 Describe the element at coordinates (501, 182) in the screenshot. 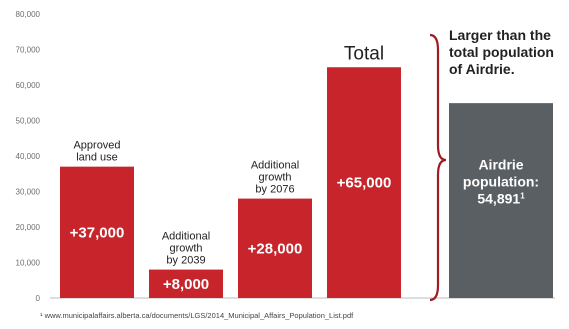

I see `bar-value-label: population:` at that location.